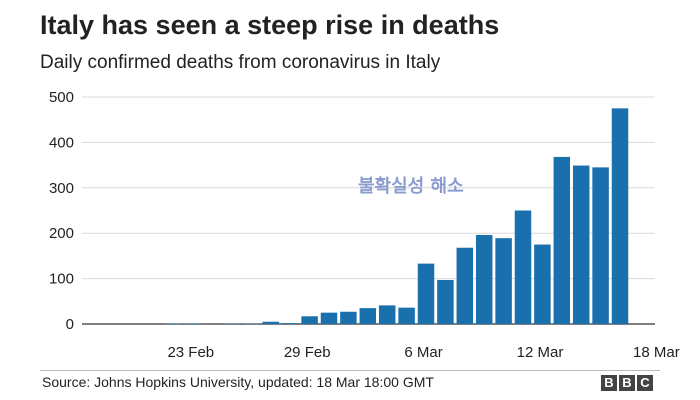  I want to click on x-tick-label: 23 Feb, so click(190, 352).